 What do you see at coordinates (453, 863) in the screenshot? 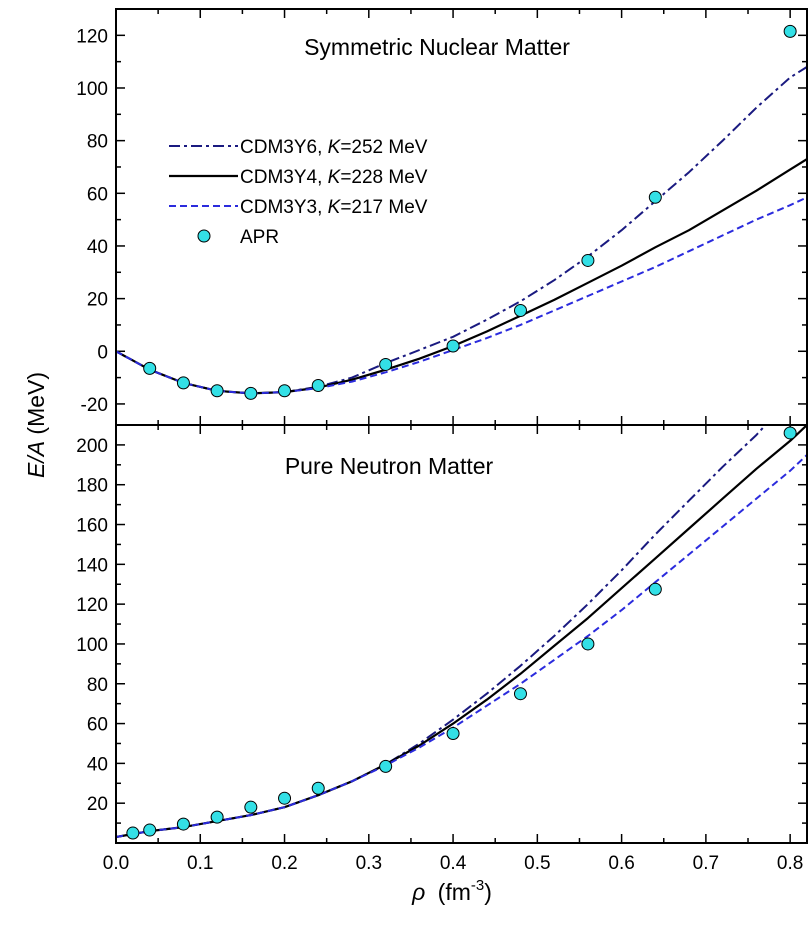
I see `x-tick-label: 0.4` at bounding box center [453, 863].